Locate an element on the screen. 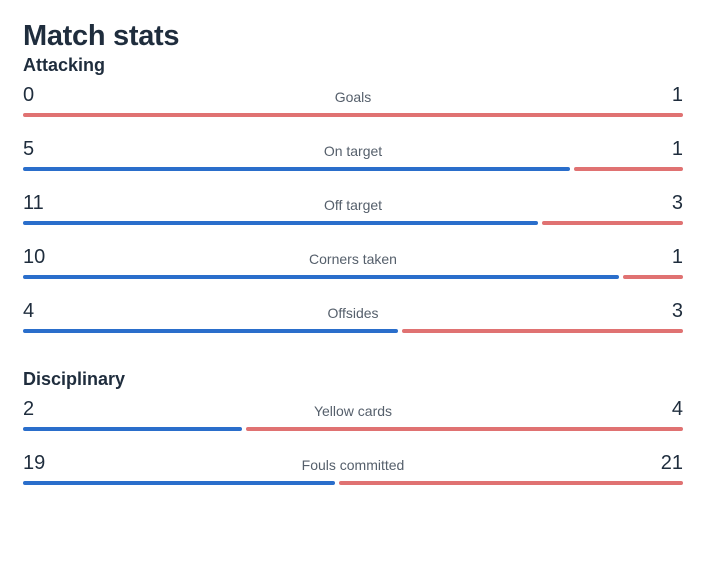 The width and height of the screenshot is (704, 564). stat-label: Goals is located at coordinates (353, 97).